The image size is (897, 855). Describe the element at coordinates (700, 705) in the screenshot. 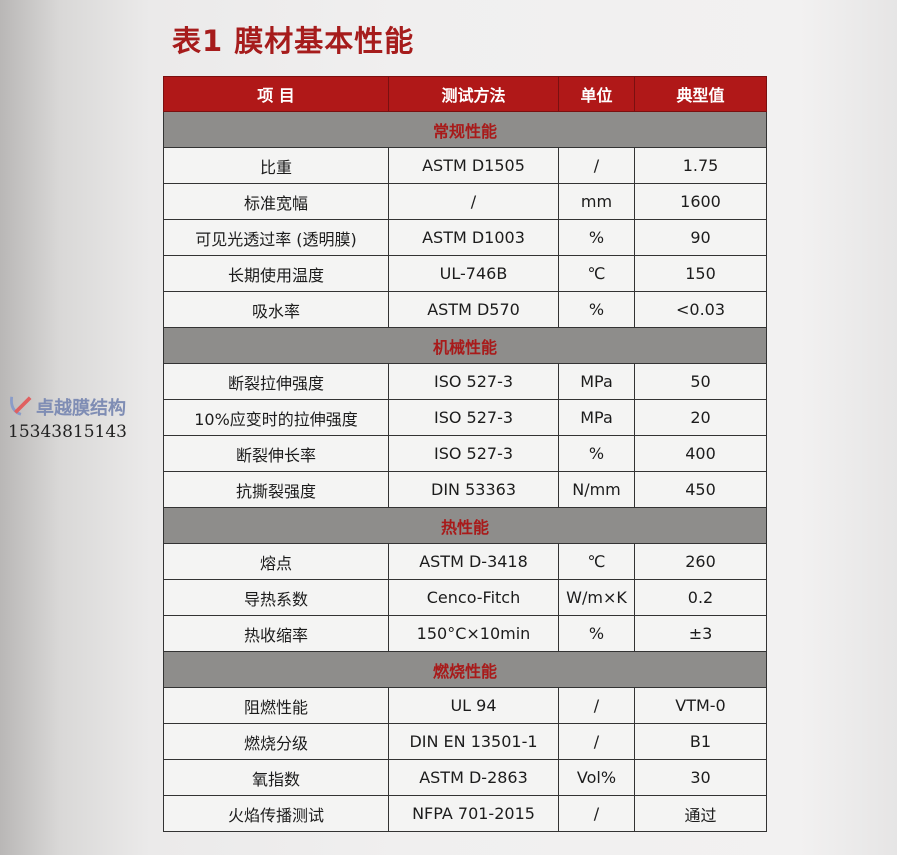

I see `cell-value: VTM-0` at that location.